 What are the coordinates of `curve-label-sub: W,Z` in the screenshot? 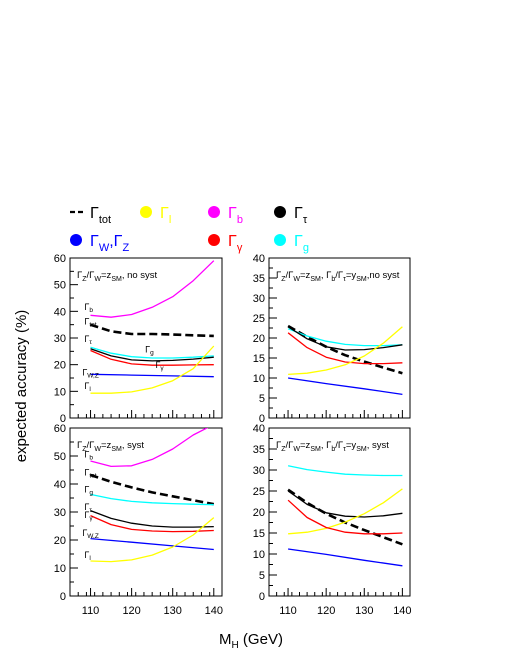 It's located at (93, 536).